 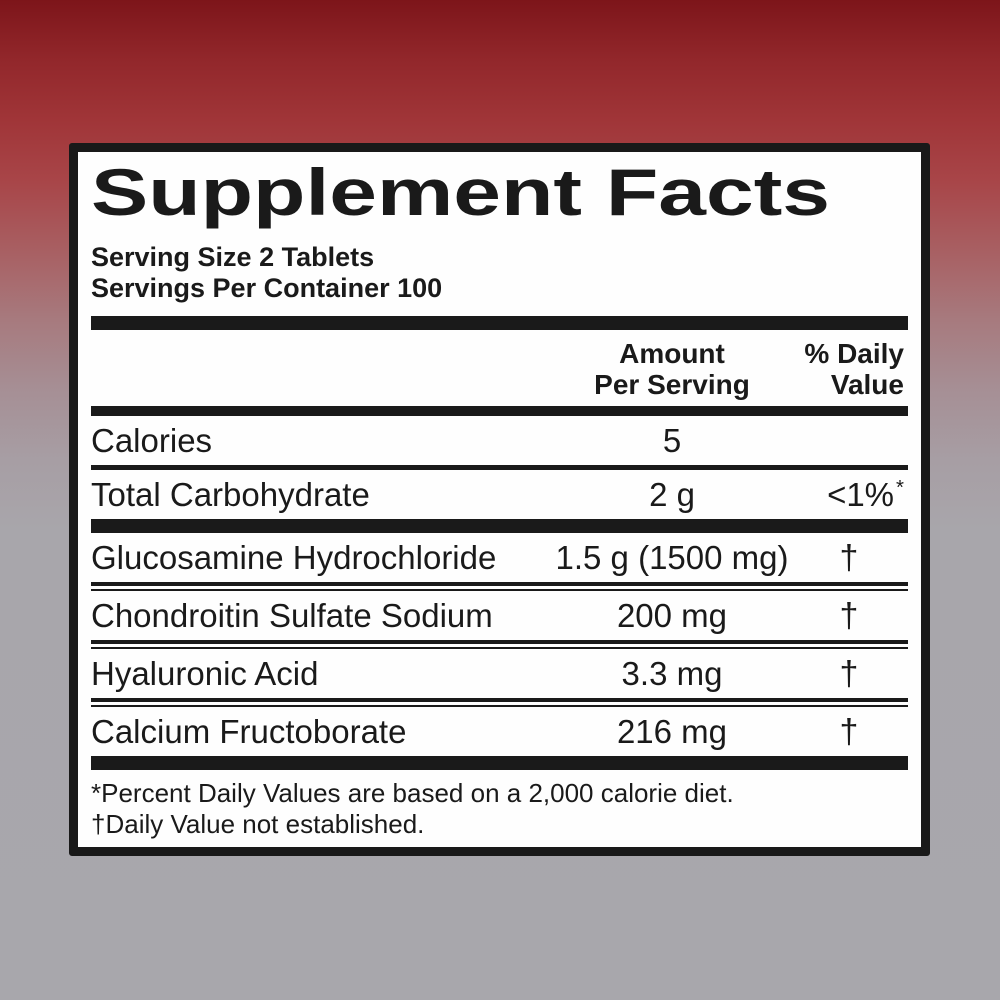 What do you see at coordinates (294, 557) in the screenshot?
I see `nutrient-name: Glucosamine Hydrochloride` at bounding box center [294, 557].